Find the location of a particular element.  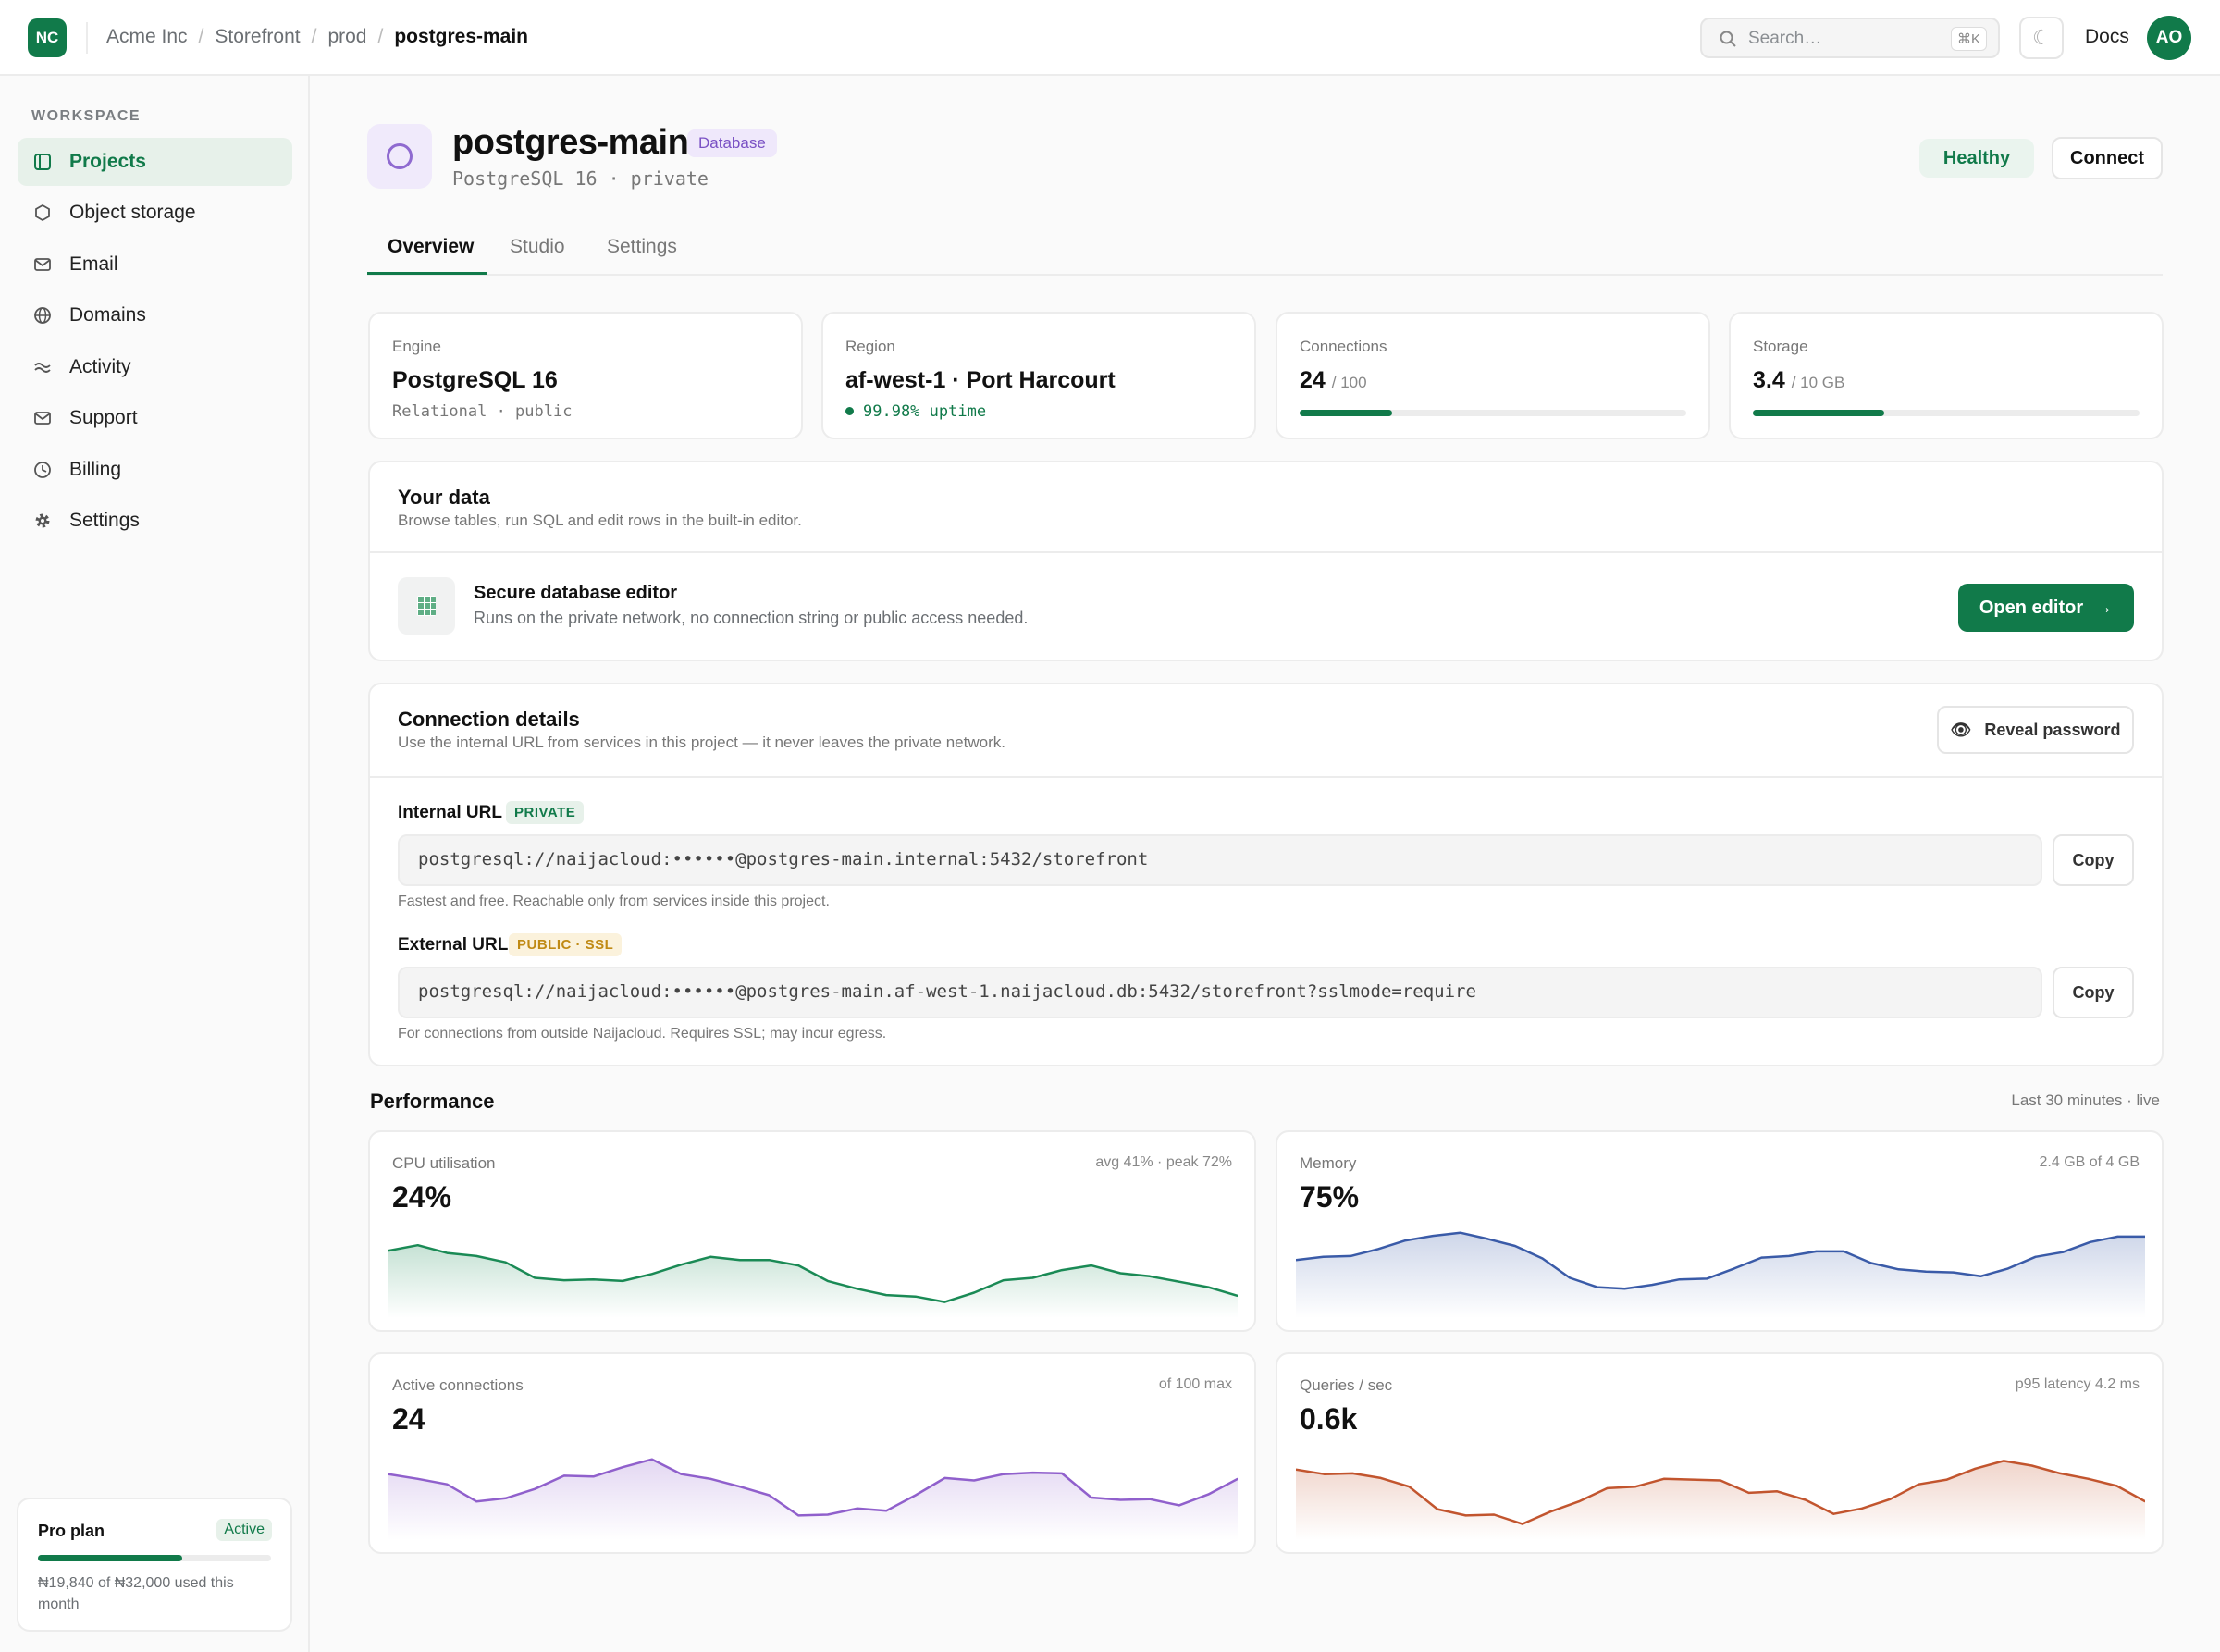

search-shortcut: ⌘K is located at coordinates (1969, 39).